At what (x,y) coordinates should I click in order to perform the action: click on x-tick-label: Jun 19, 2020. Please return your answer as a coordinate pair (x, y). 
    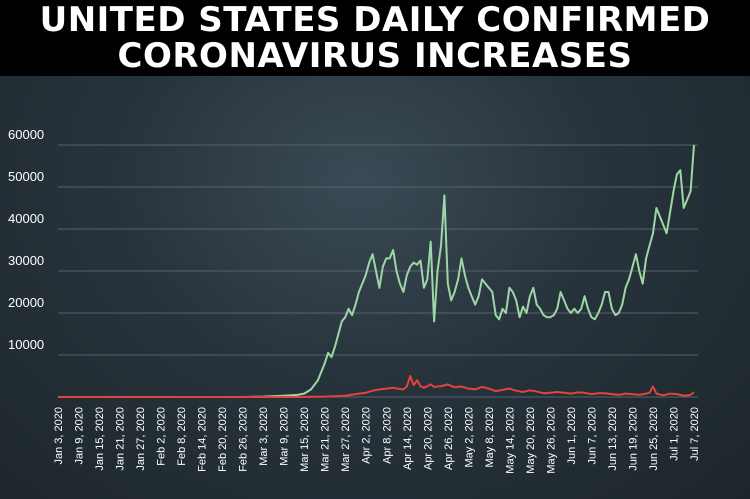
    Looking at the image, I should click on (634, 439).